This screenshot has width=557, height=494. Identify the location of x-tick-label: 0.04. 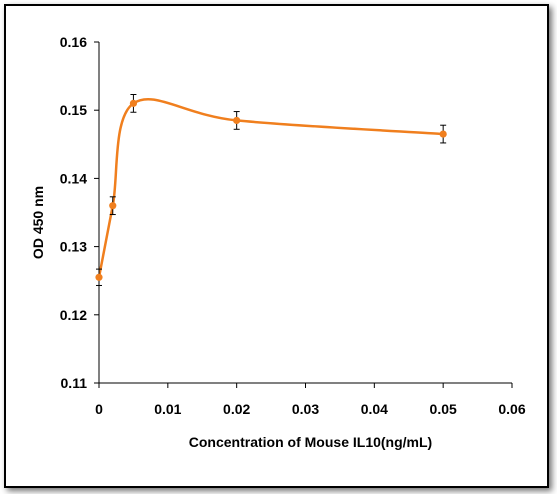
(374, 409).